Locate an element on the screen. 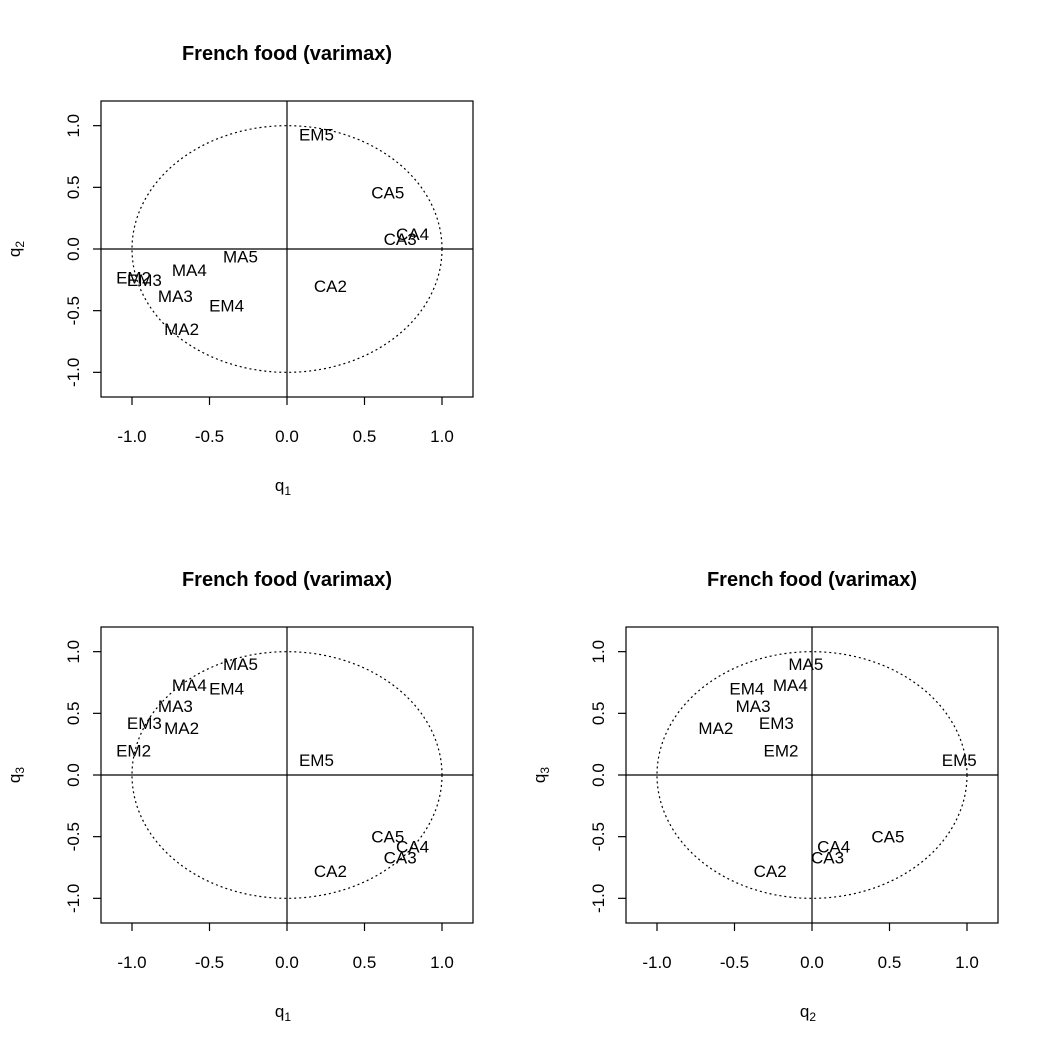  x-axis-label-subscript: 2 is located at coordinates (812, 1017).